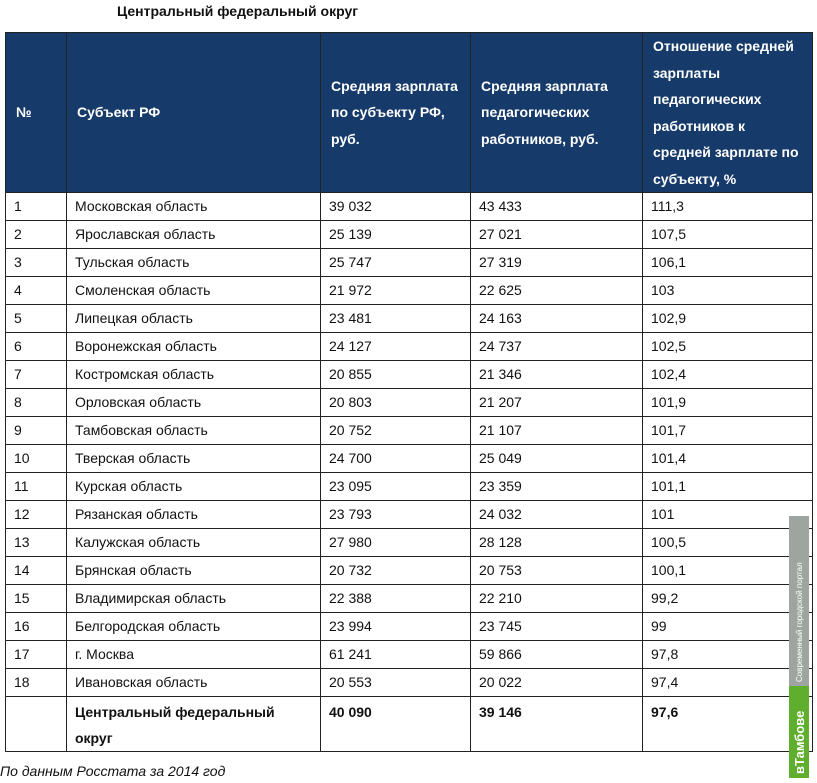 The width and height of the screenshot is (817, 783). Describe the element at coordinates (727, 682) in the screenshot. I see `cell-ratio: 97,4` at that location.